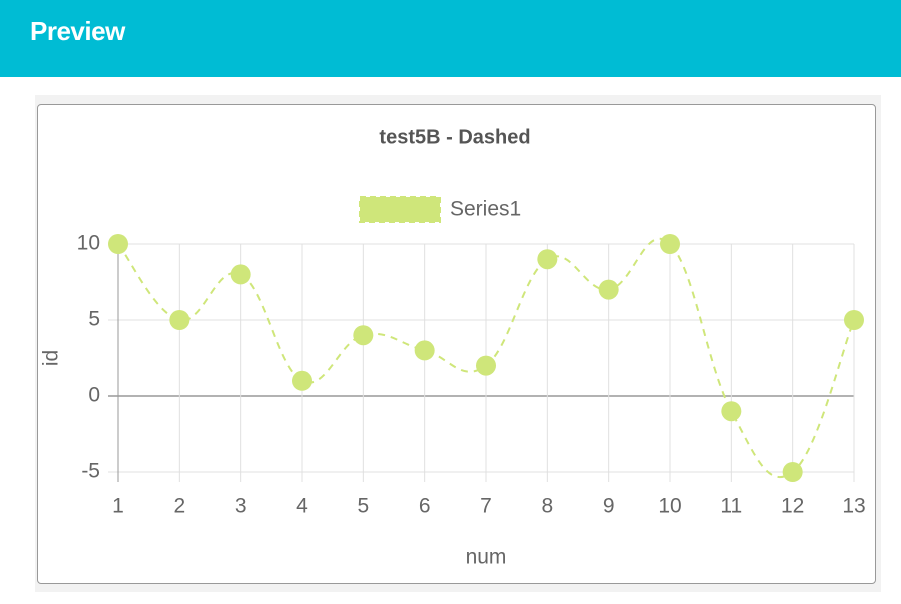 Image resolution: width=901 pixels, height=604 pixels. I want to click on x-tick-label: 11, so click(731, 506).